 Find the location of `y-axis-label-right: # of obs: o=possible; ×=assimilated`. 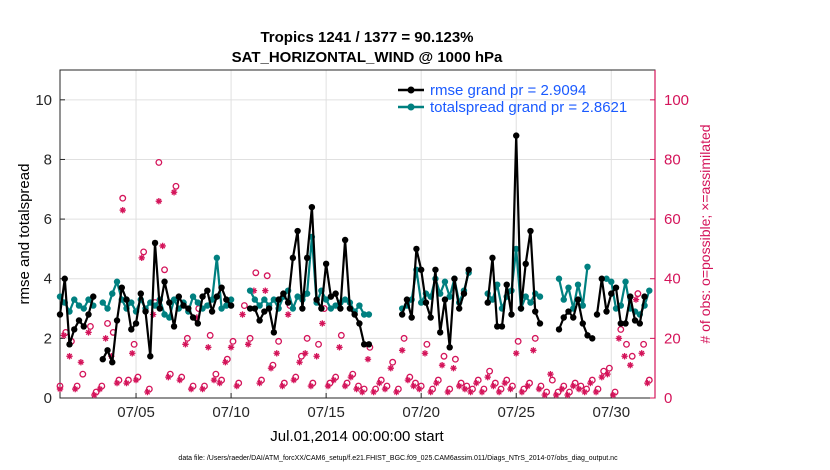

y-axis-label-right: # of obs: o=possible; ×=assimilated is located at coordinates (705, 233).